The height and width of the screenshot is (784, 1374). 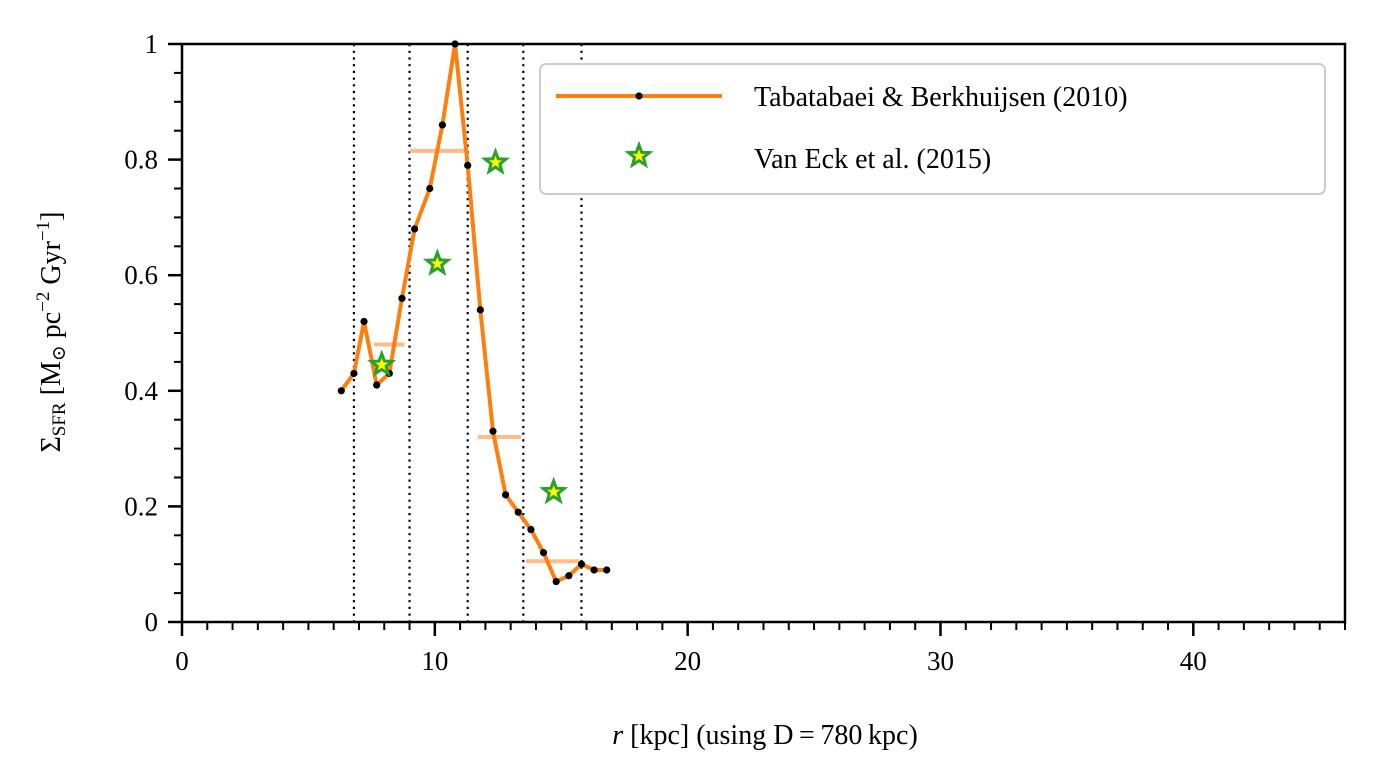 What do you see at coordinates (1193, 661) in the screenshot?
I see `x-tick-label: 40` at bounding box center [1193, 661].